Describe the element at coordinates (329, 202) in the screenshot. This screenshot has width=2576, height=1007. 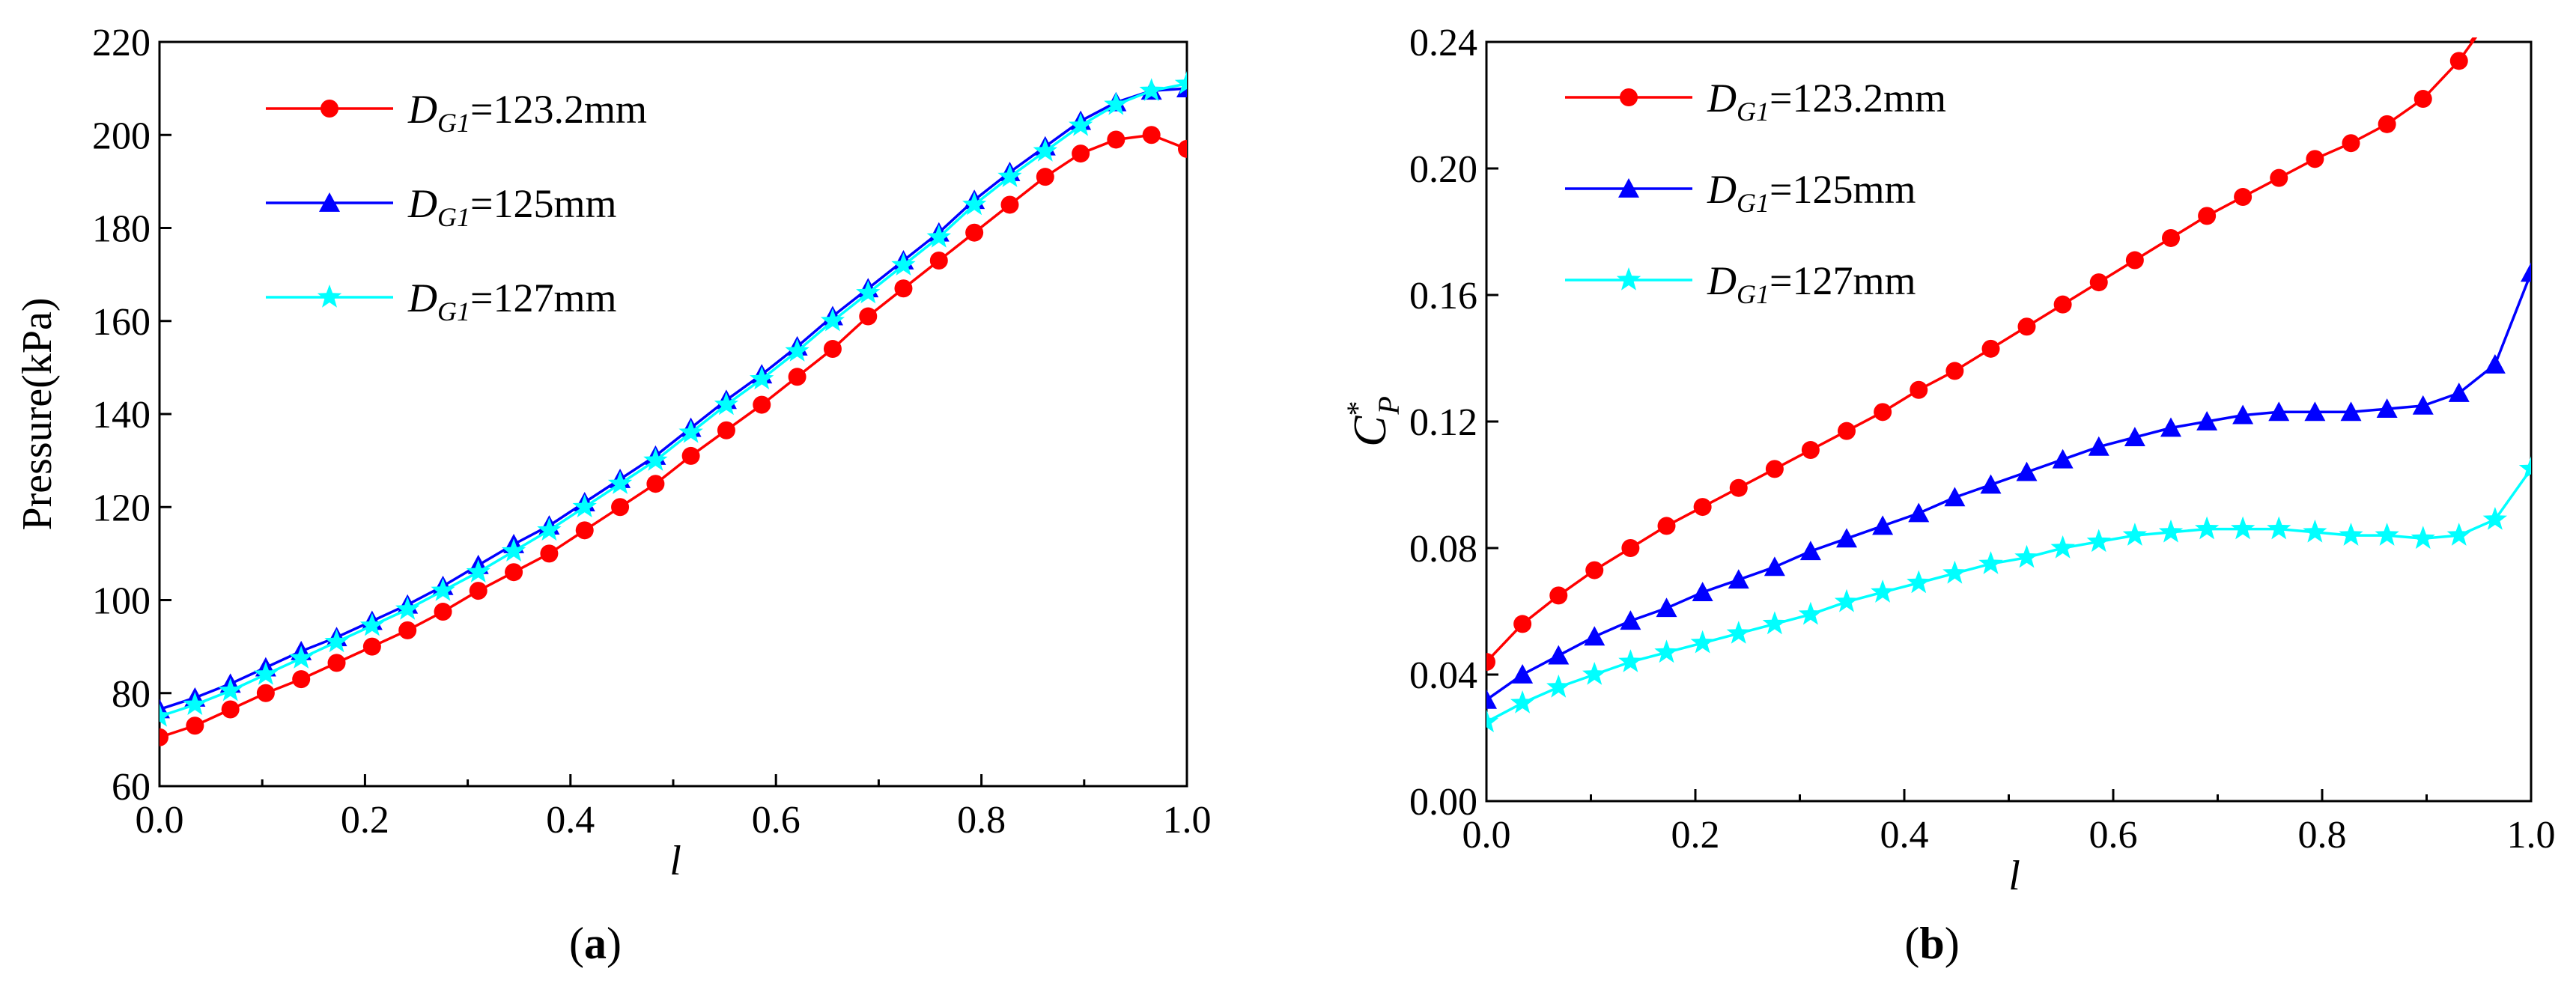
I see `legend-marker-d-g1-125mm` at that location.